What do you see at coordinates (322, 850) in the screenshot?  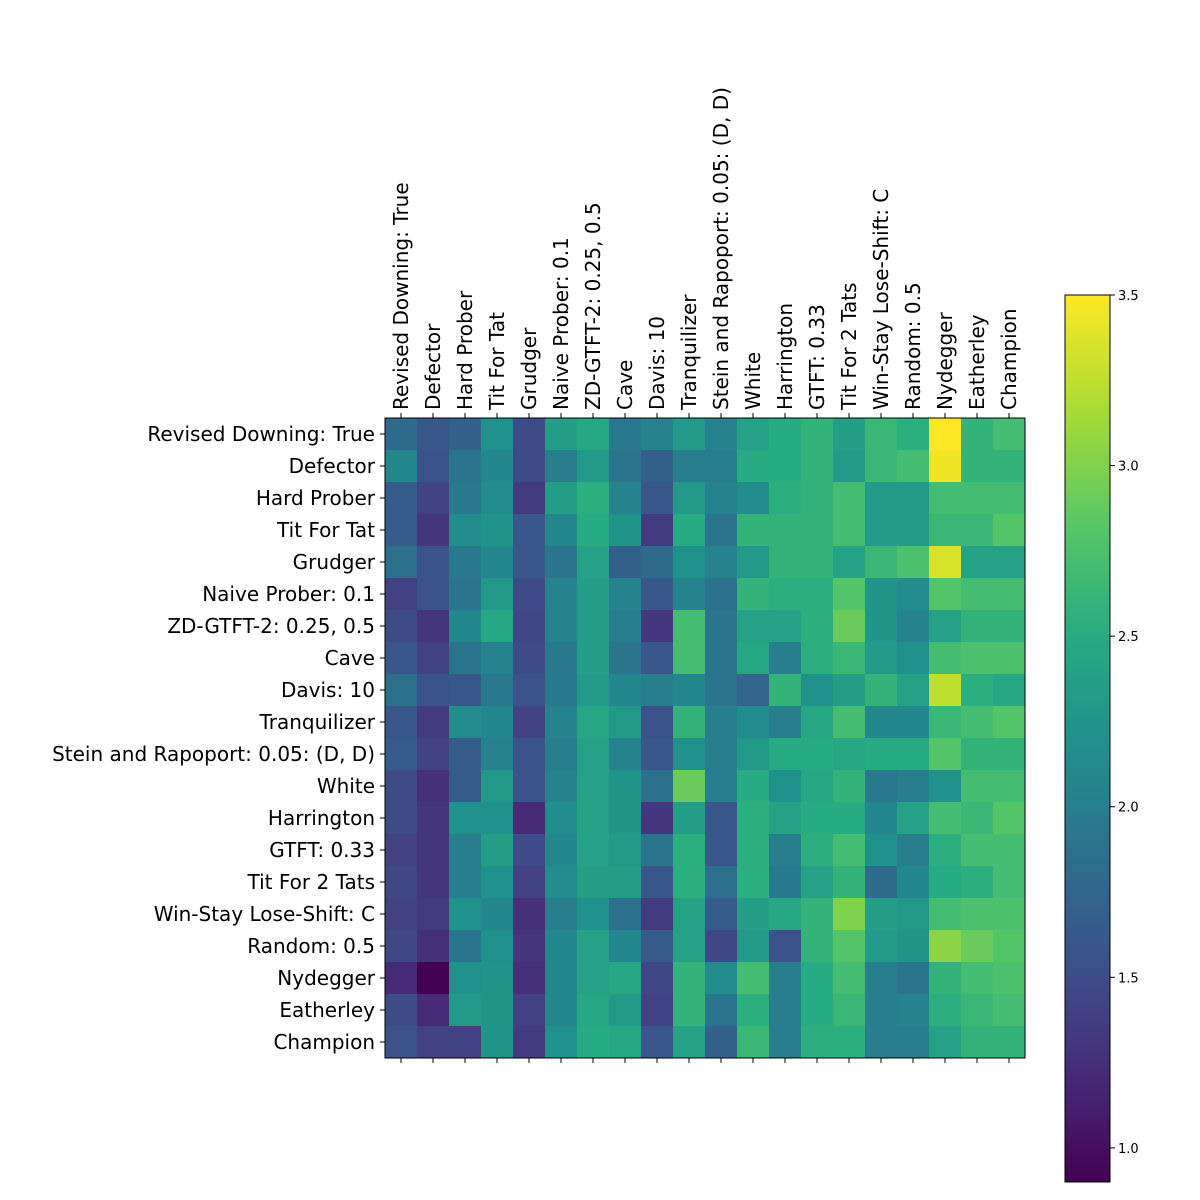 I see `y-tick-label: GTFT: 0.33` at bounding box center [322, 850].